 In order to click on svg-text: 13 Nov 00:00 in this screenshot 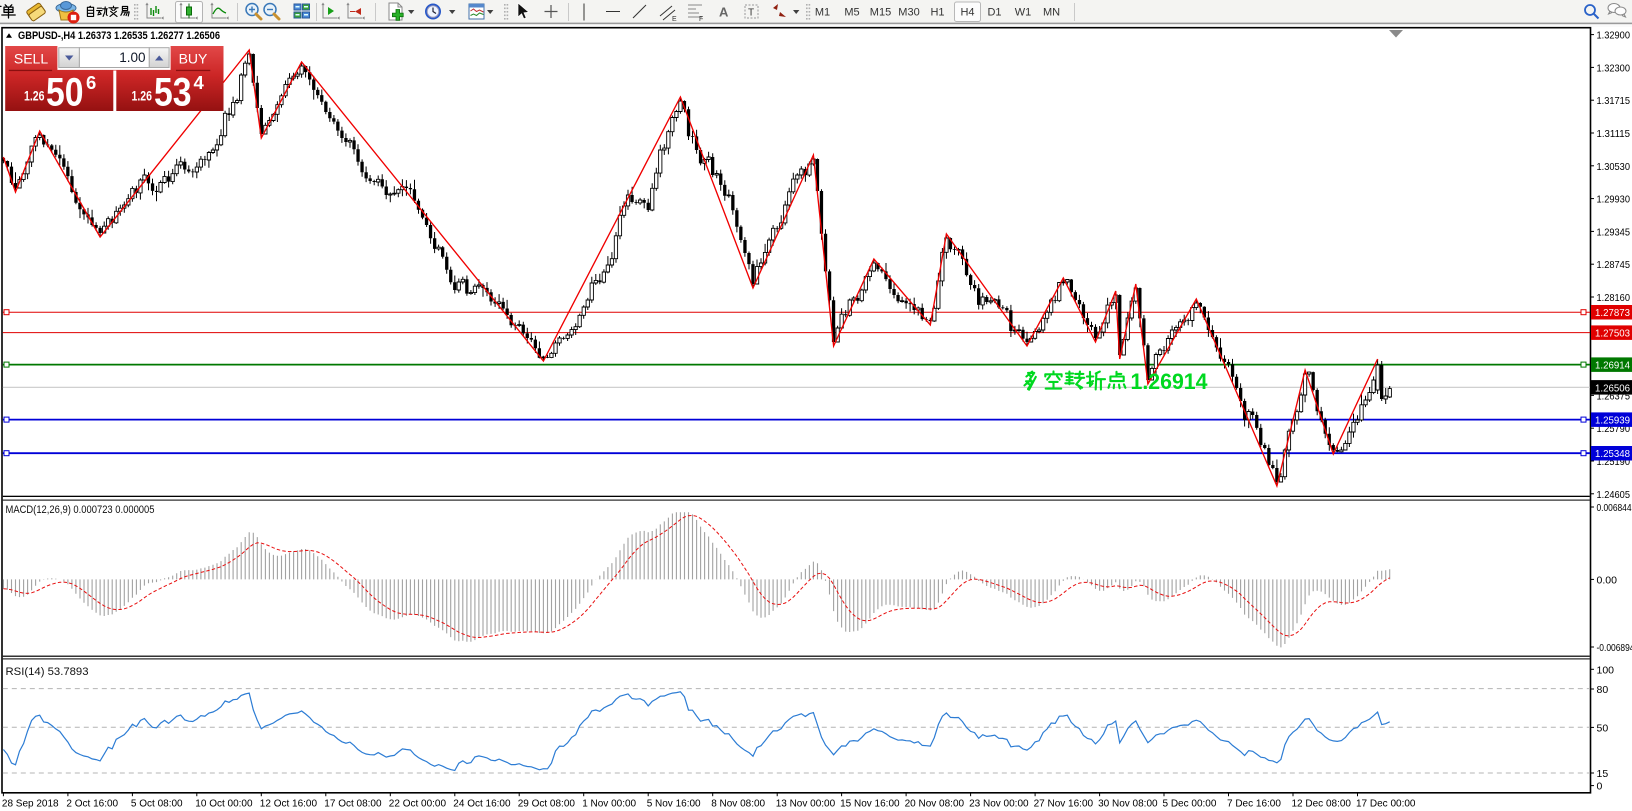, I will do `click(806, 804)`.